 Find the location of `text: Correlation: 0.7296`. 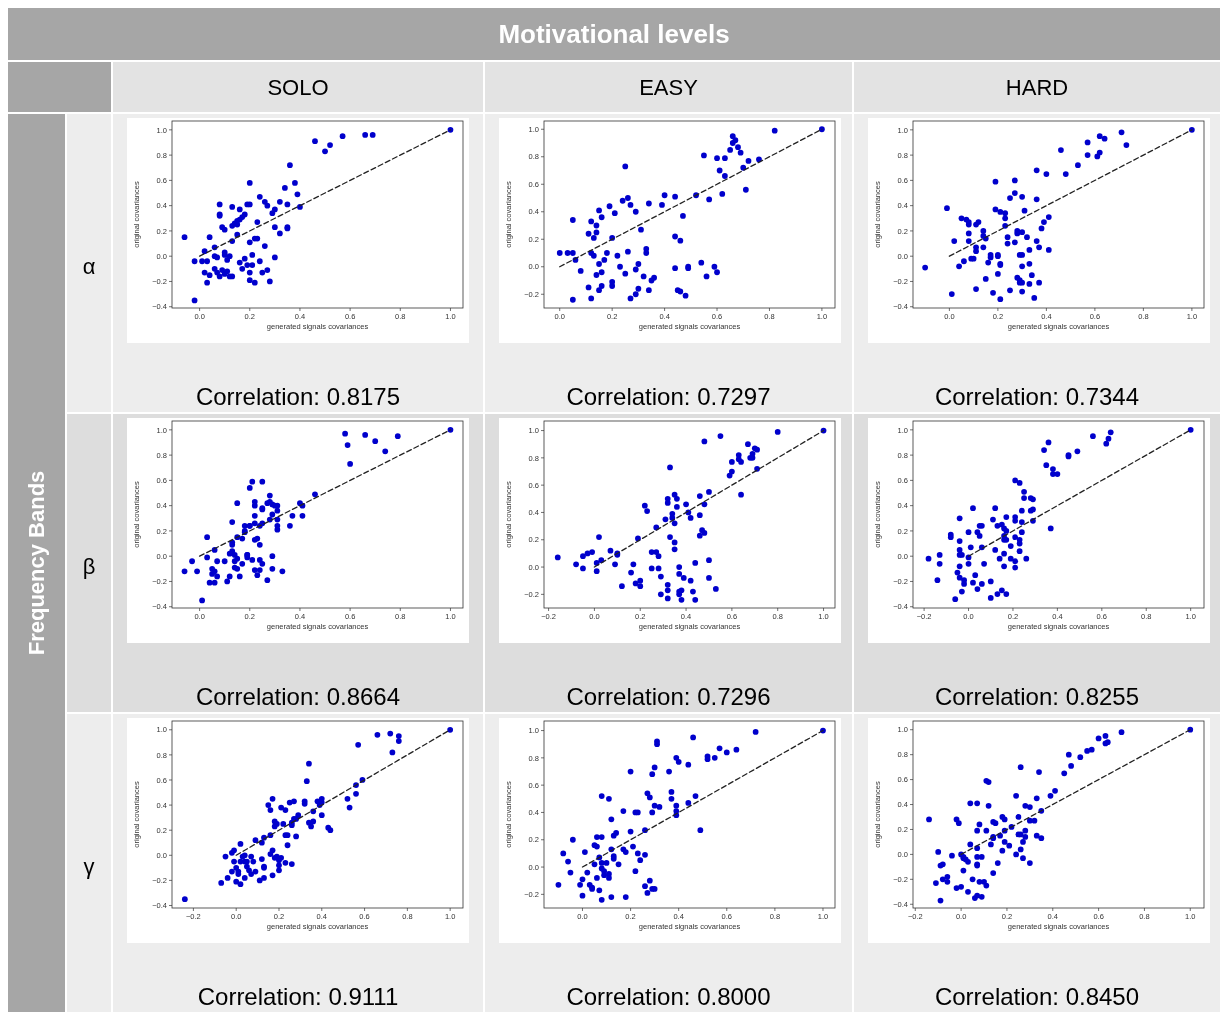

text: Correlation: 0.7296 is located at coordinates (668, 696).